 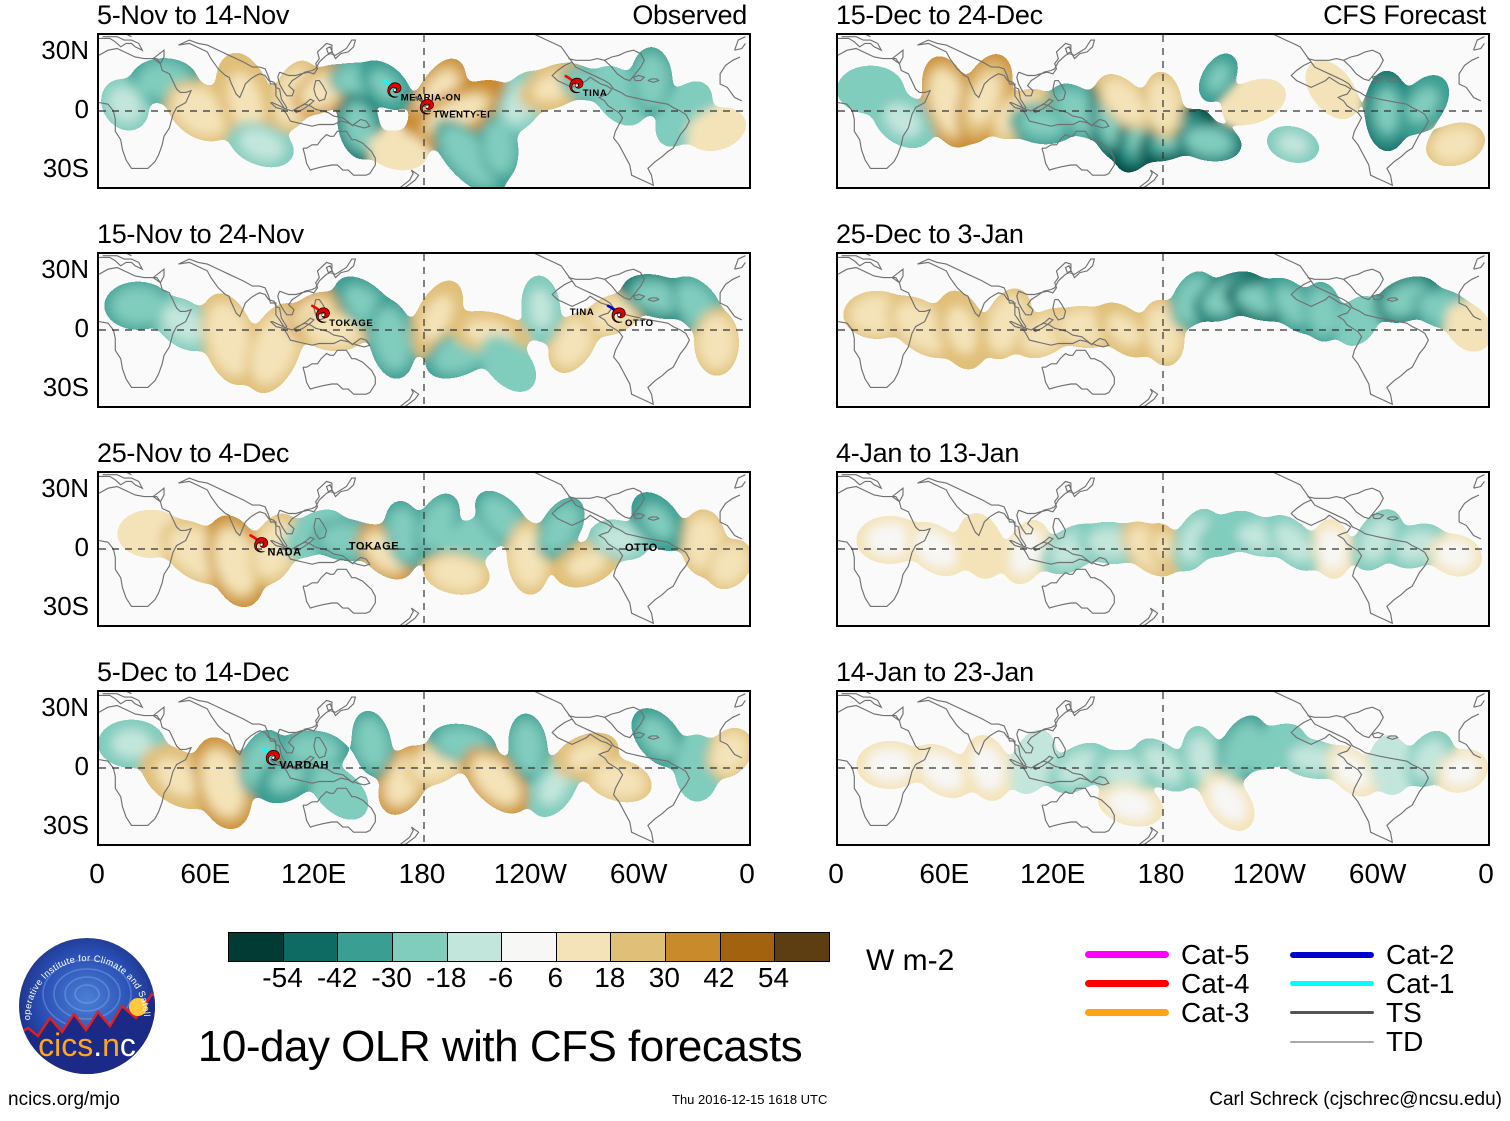 I want to click on footer-timestamp: Thu 2016-12-15 1618 UTC, so click(x=750, y=1099).